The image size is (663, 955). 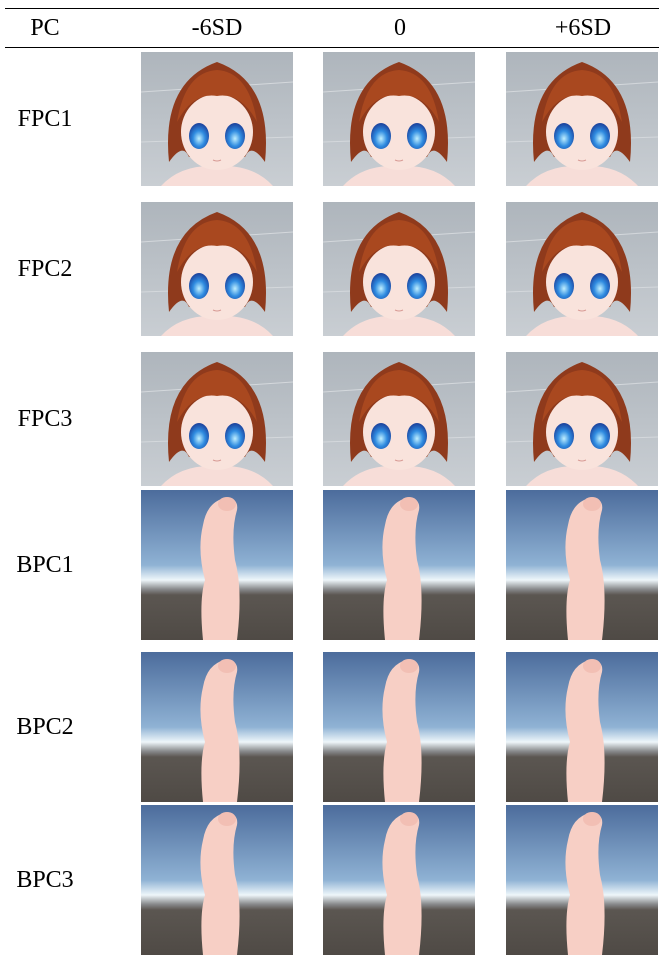 I want to click on column-header: PC, so click(x=45, y=28).